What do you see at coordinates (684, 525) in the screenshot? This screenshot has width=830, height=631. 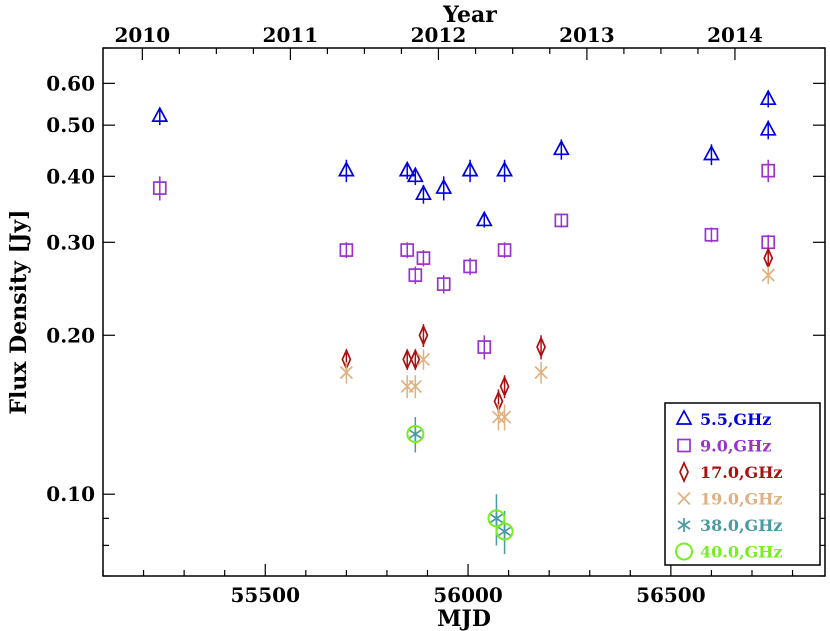 I see `legend-marker-asterisk` at bounding box center [684, 525].